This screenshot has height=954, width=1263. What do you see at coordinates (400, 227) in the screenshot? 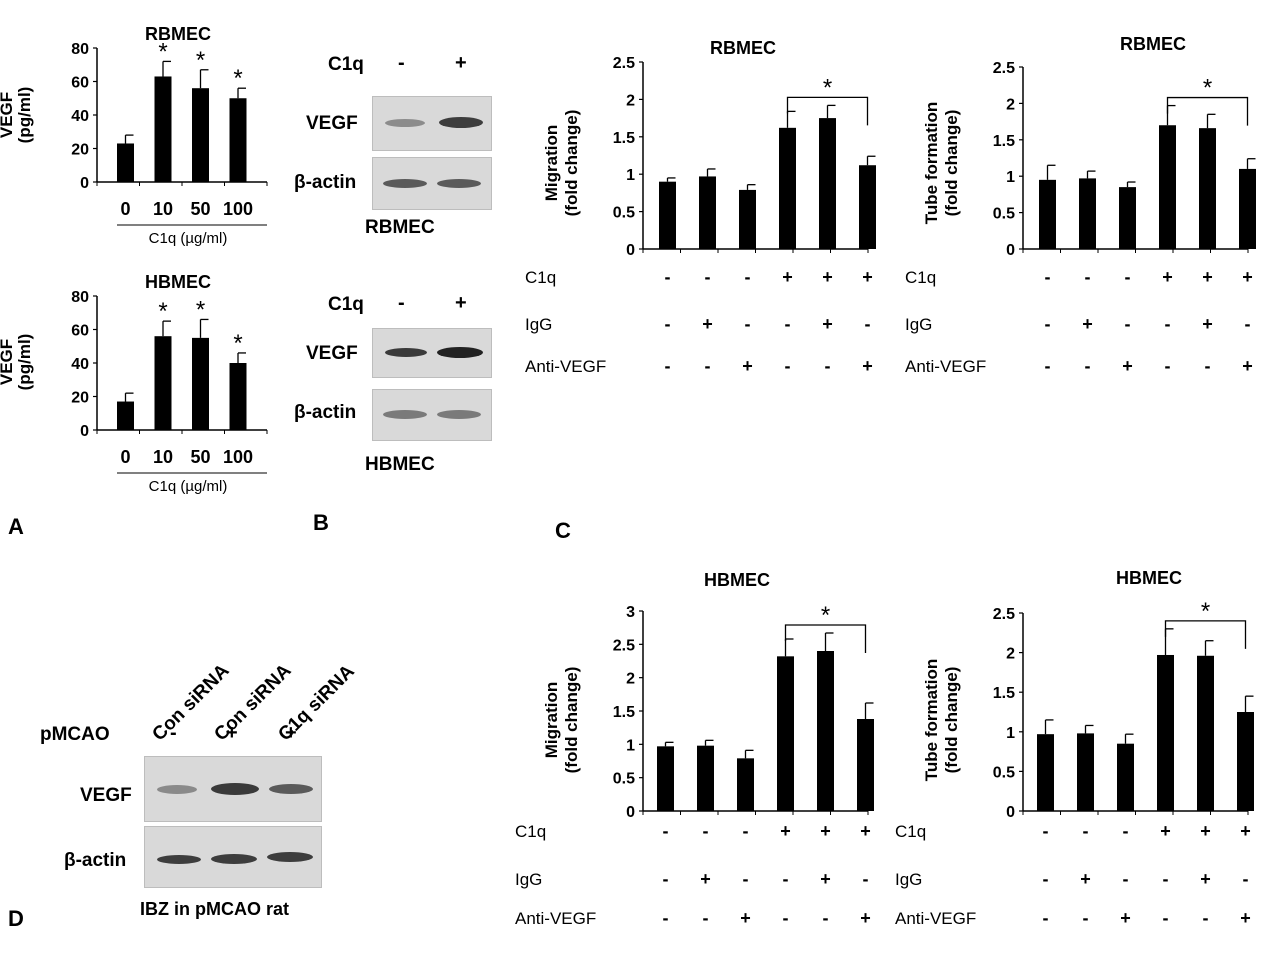
I see `blot-rbmec-caption: RBMEC` at bounding box center [400, 227].